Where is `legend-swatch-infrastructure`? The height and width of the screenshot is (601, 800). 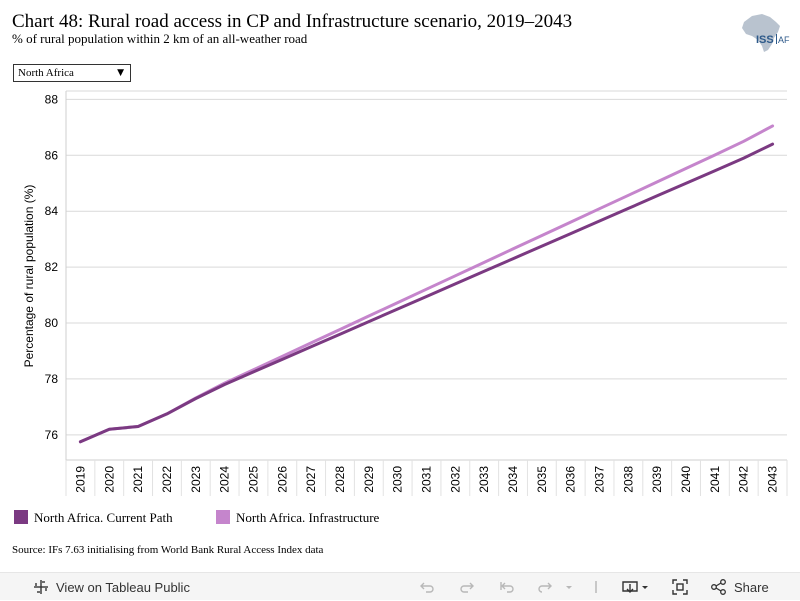
legend-swatch-infrastructure is located at coordinates (223, 517).